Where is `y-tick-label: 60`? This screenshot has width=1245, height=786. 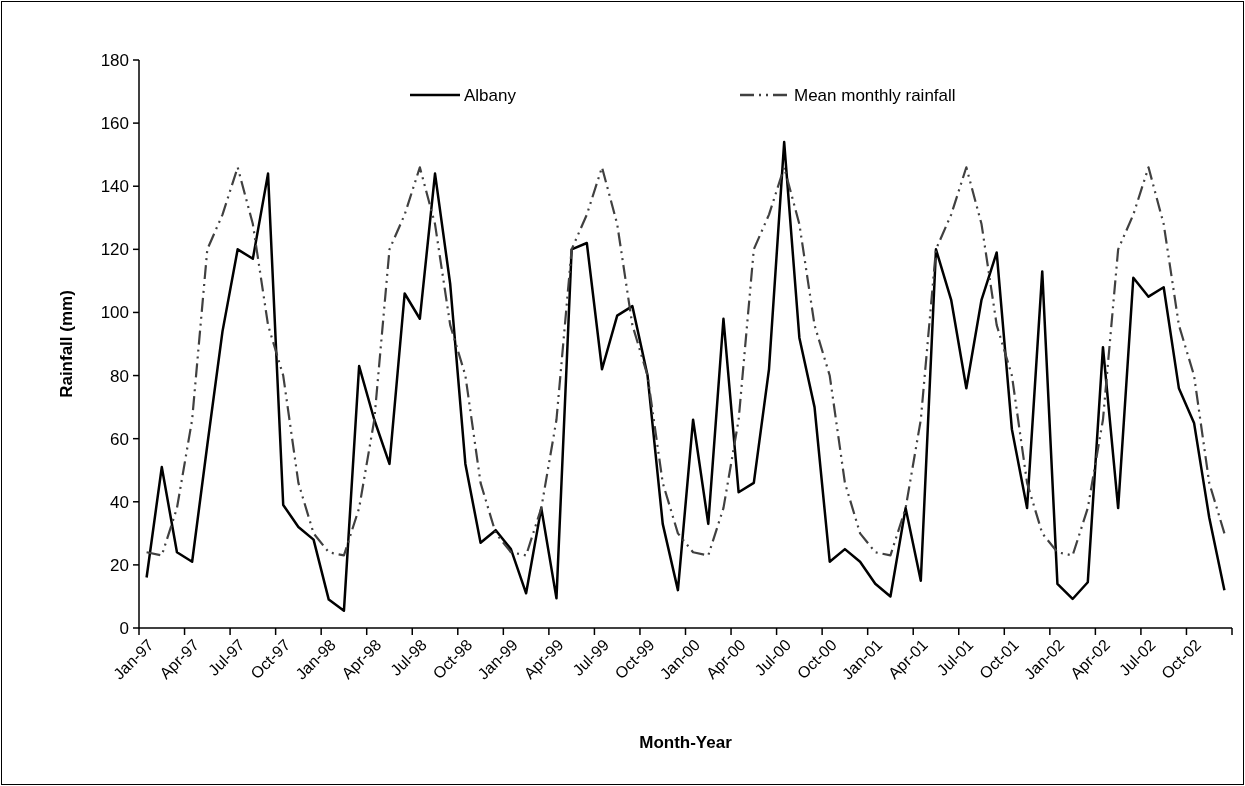
y-tick-label: 60 is located at coordinates (119, 439).